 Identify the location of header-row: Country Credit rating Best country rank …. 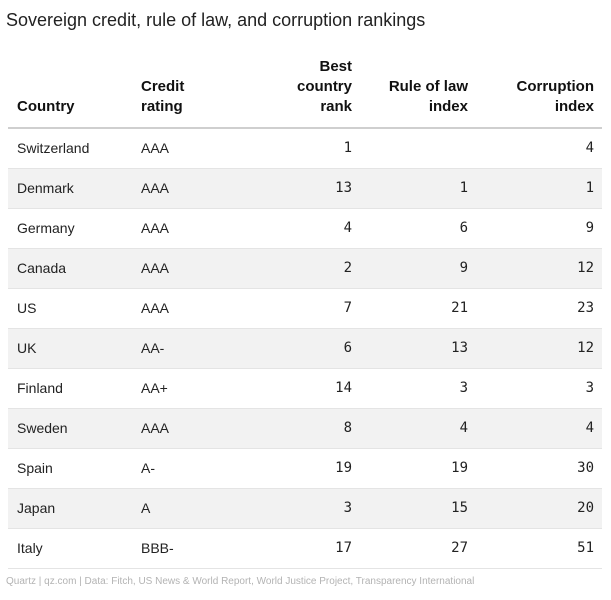
(305, 90).